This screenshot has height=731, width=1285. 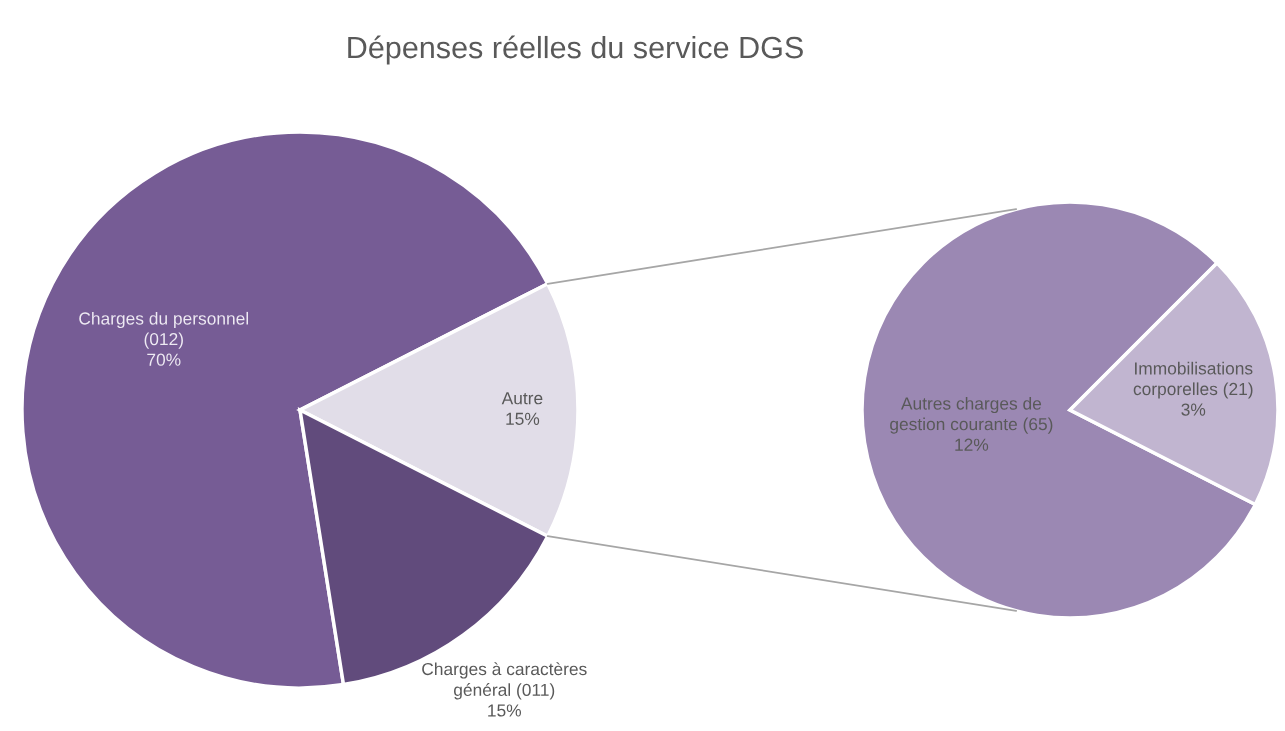 I want to click on data-label: 3%, so click(x=1193, y=409).